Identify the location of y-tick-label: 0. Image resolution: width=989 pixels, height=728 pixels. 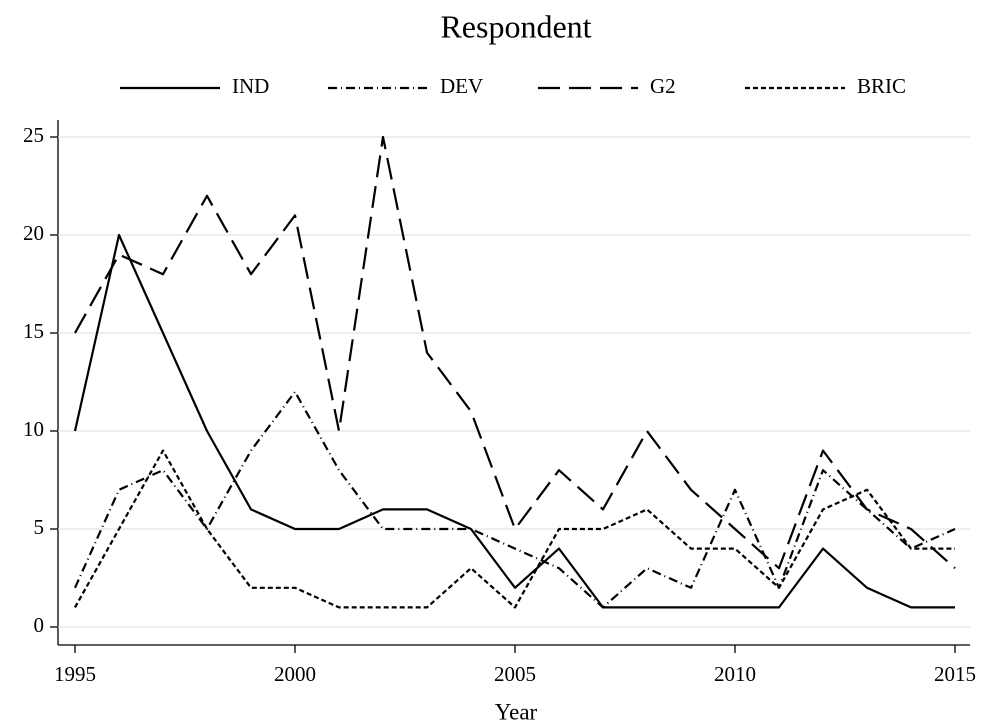
(39, 625).